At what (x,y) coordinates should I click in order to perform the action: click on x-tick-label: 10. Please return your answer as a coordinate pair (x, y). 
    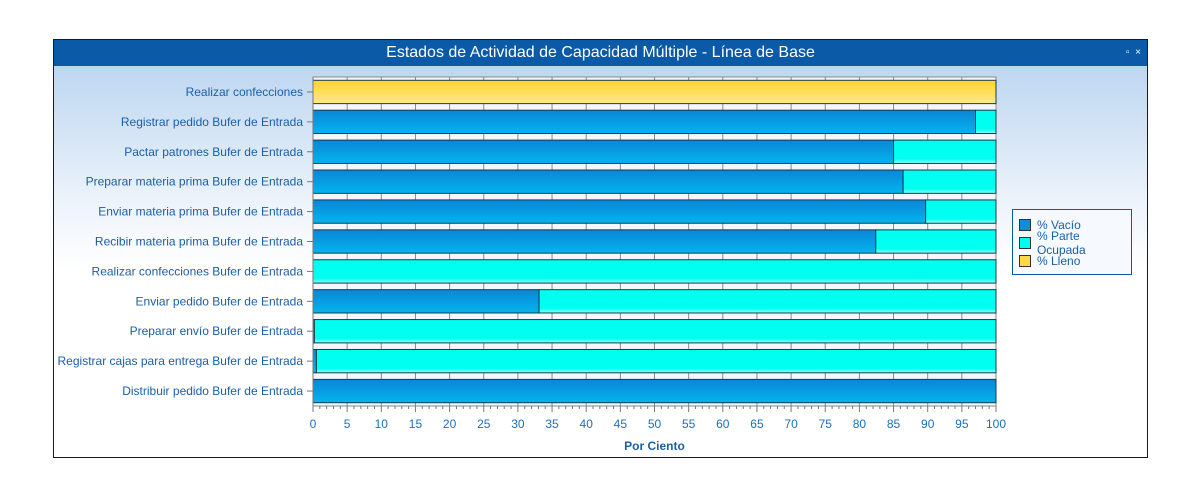
    Looking at the image, I should click on (382, 424).